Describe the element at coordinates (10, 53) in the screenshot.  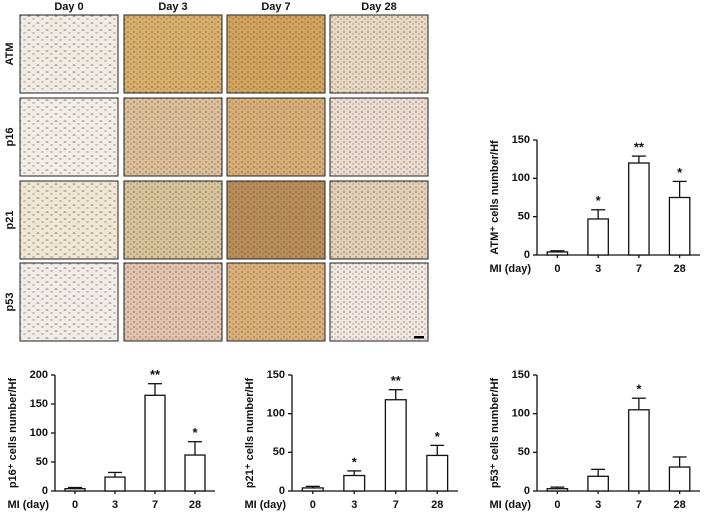
I see `row-label: ATM` at that location.